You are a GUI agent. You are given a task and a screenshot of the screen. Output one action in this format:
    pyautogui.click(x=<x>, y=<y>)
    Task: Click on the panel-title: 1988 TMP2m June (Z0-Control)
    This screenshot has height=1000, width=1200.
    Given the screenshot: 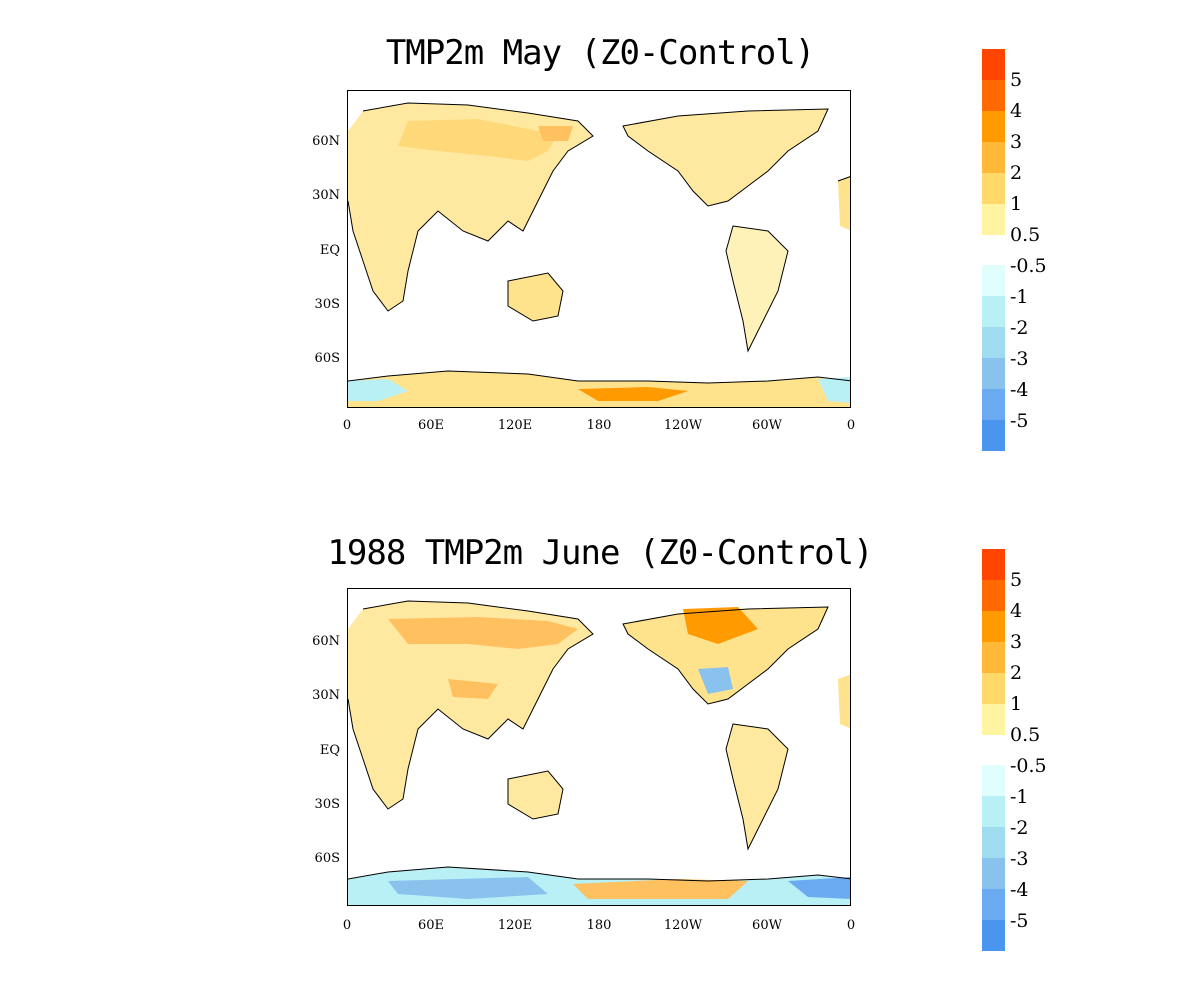 What is the action you would take?
    pyautogui.click(x=600, y=553)
    